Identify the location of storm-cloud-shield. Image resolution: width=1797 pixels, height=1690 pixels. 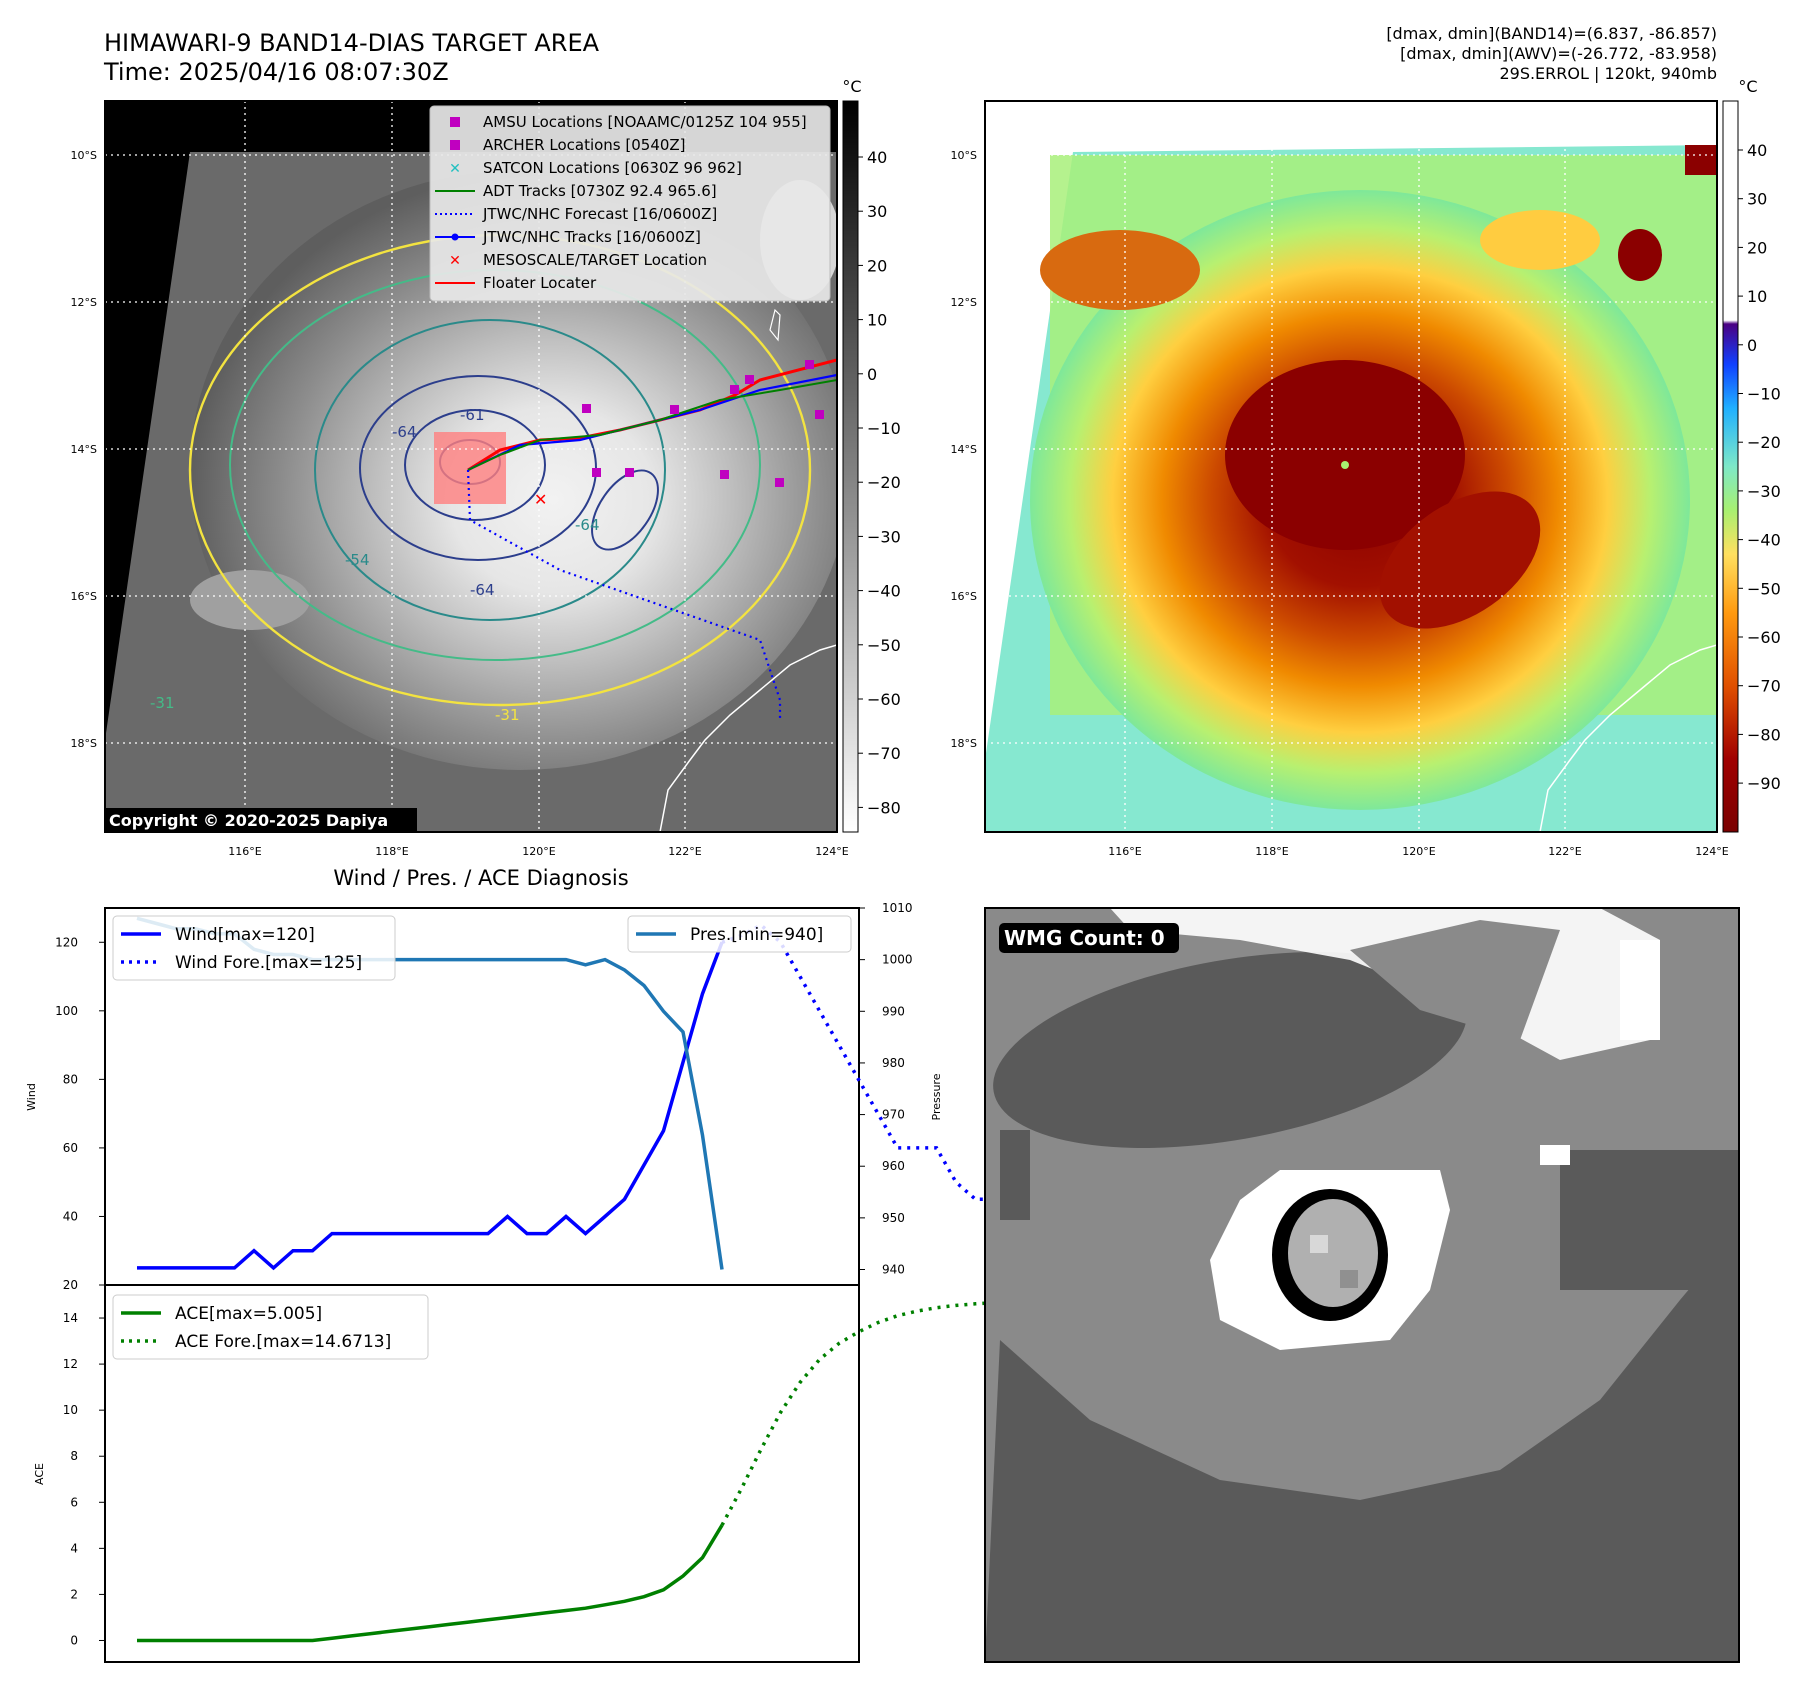
(513, 470).